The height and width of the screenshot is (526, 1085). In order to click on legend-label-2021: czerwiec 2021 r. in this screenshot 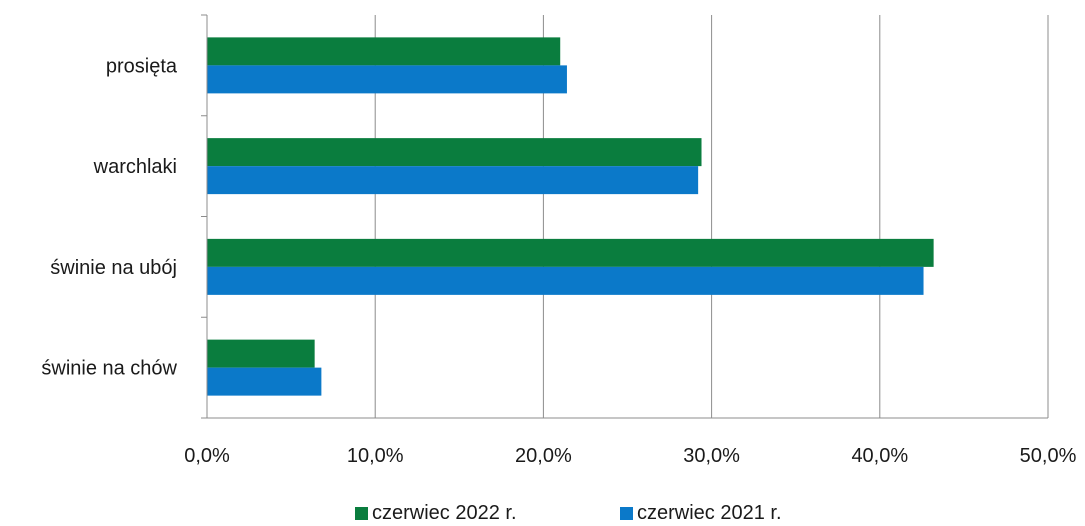, I will do `click(709, 513)`.